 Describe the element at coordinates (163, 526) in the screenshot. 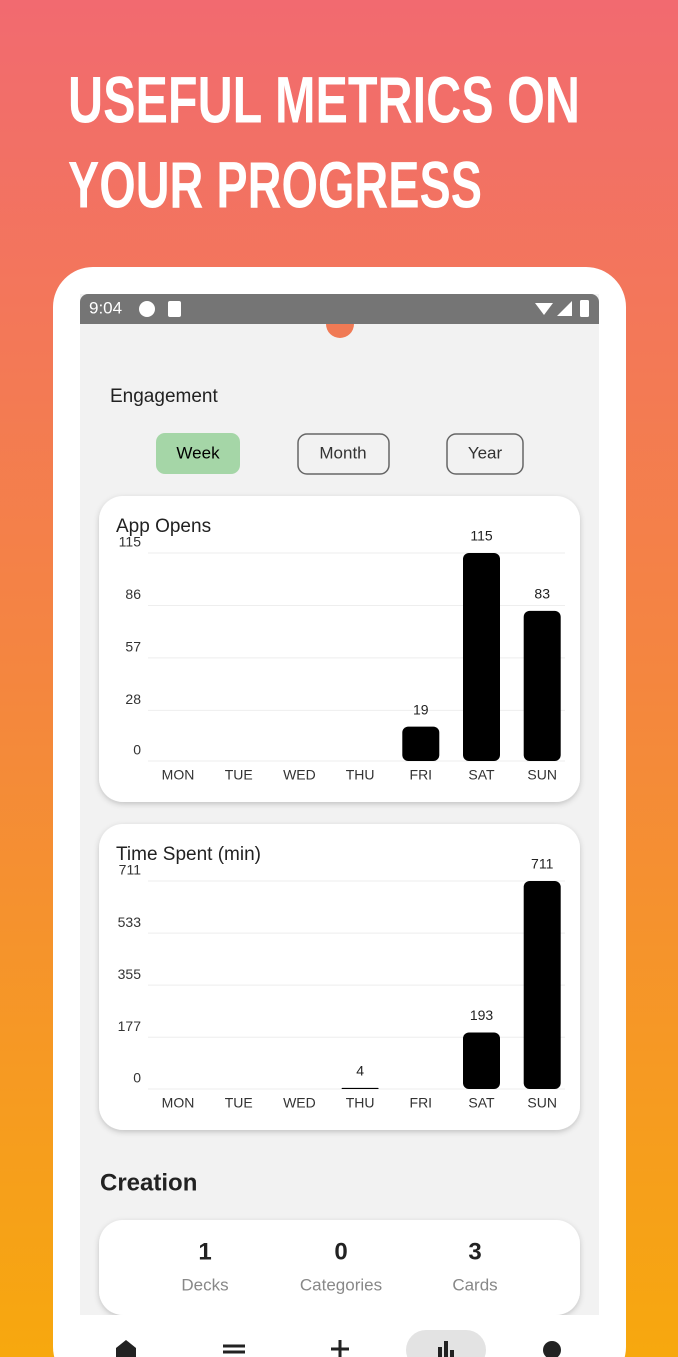

I see `chart-title: App Opens` at that location.